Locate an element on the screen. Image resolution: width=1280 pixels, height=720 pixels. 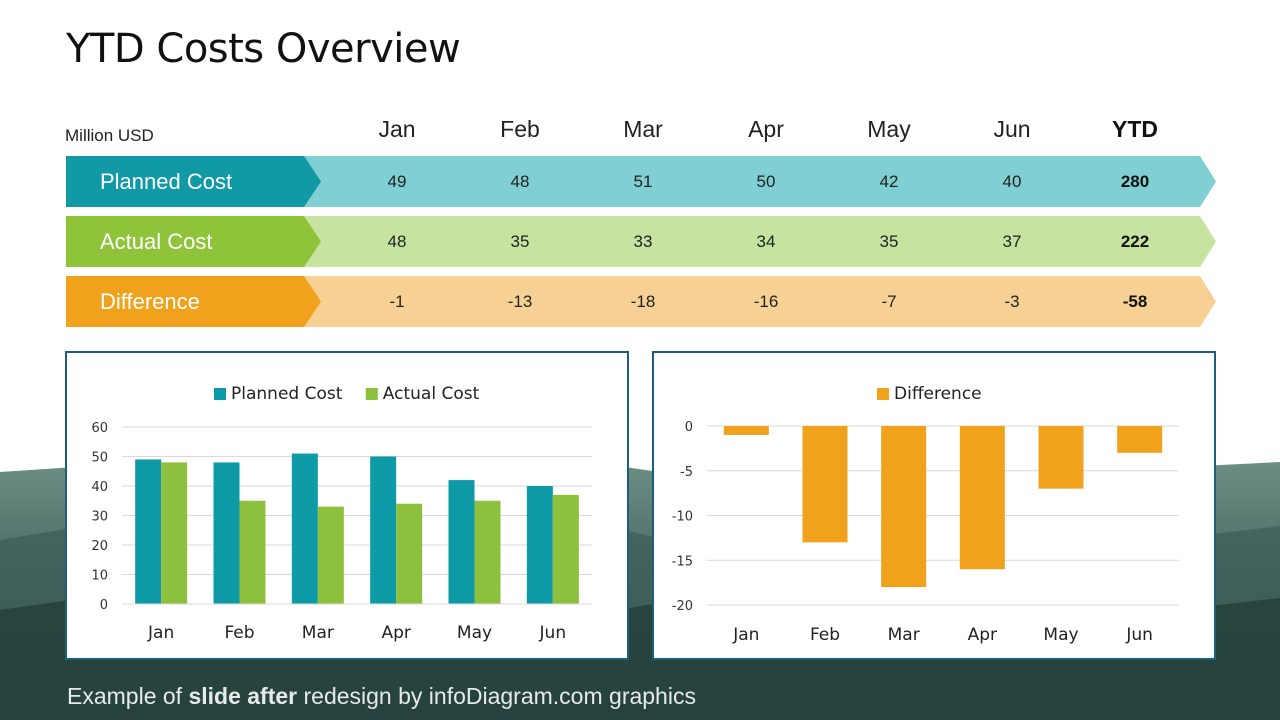
column-header-feb: Feb is located at coordinates (520, 129).